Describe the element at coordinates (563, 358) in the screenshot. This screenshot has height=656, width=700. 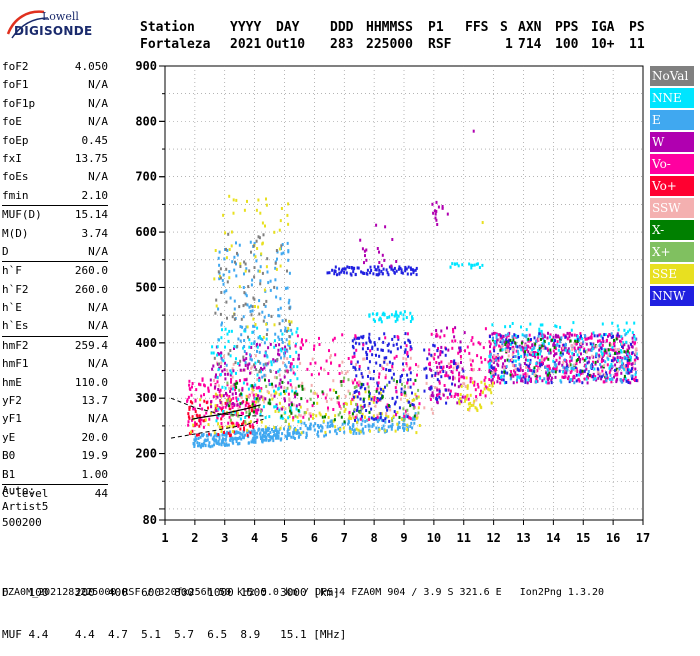
I see `echo-cluster` at that location.